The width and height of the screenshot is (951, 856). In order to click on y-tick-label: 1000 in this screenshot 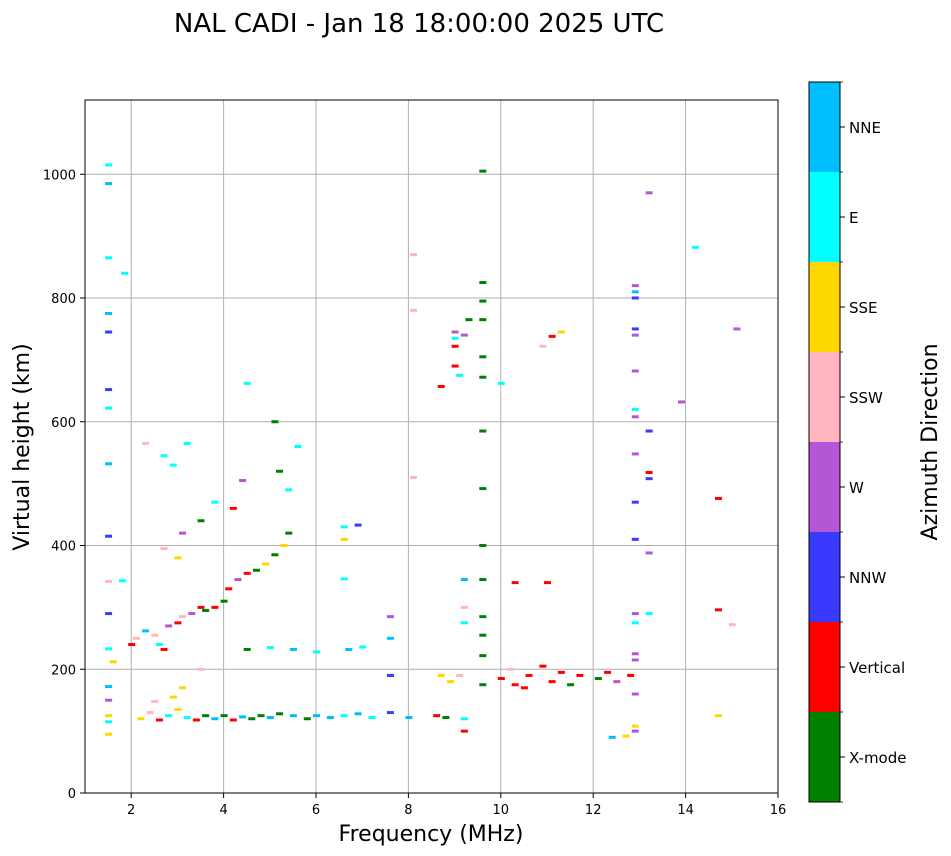, I will do `click(59, 175)`.